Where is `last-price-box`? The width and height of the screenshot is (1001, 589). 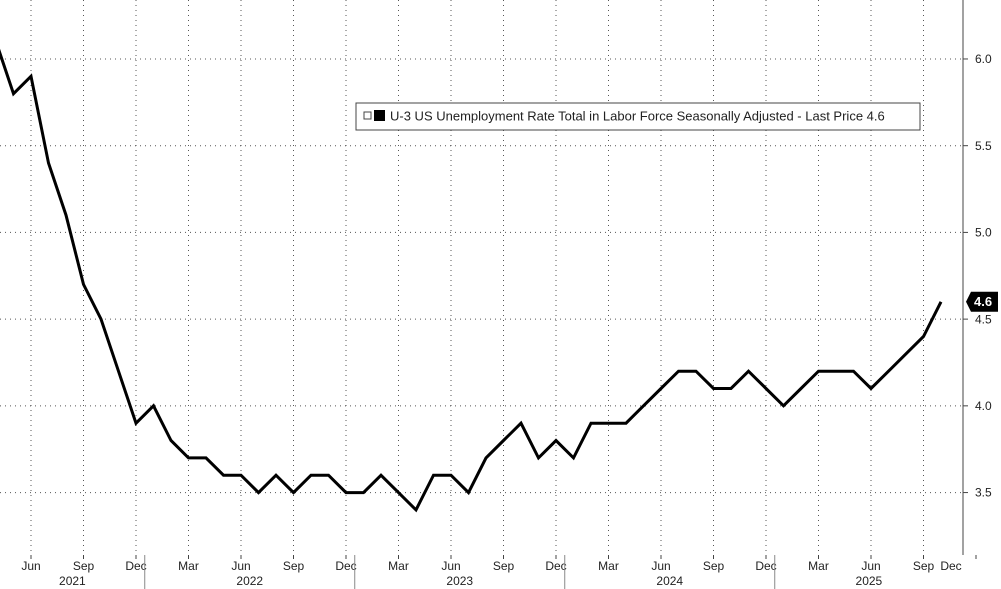 last-price-box is located at coordinates (982, 301).